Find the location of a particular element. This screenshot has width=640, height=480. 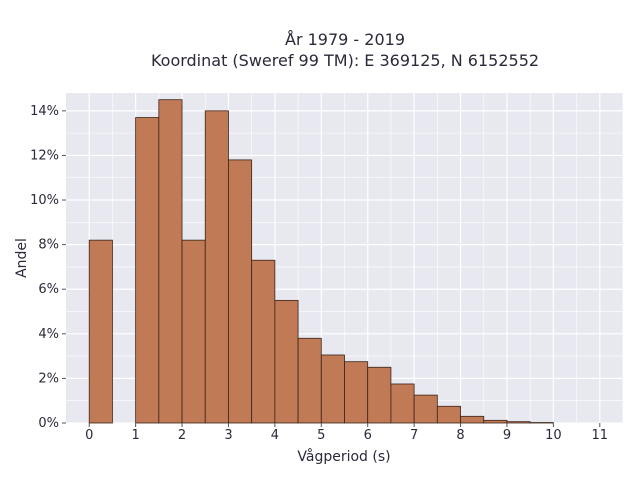

y-tick-label: 12% is located at coordinates (44, 155).